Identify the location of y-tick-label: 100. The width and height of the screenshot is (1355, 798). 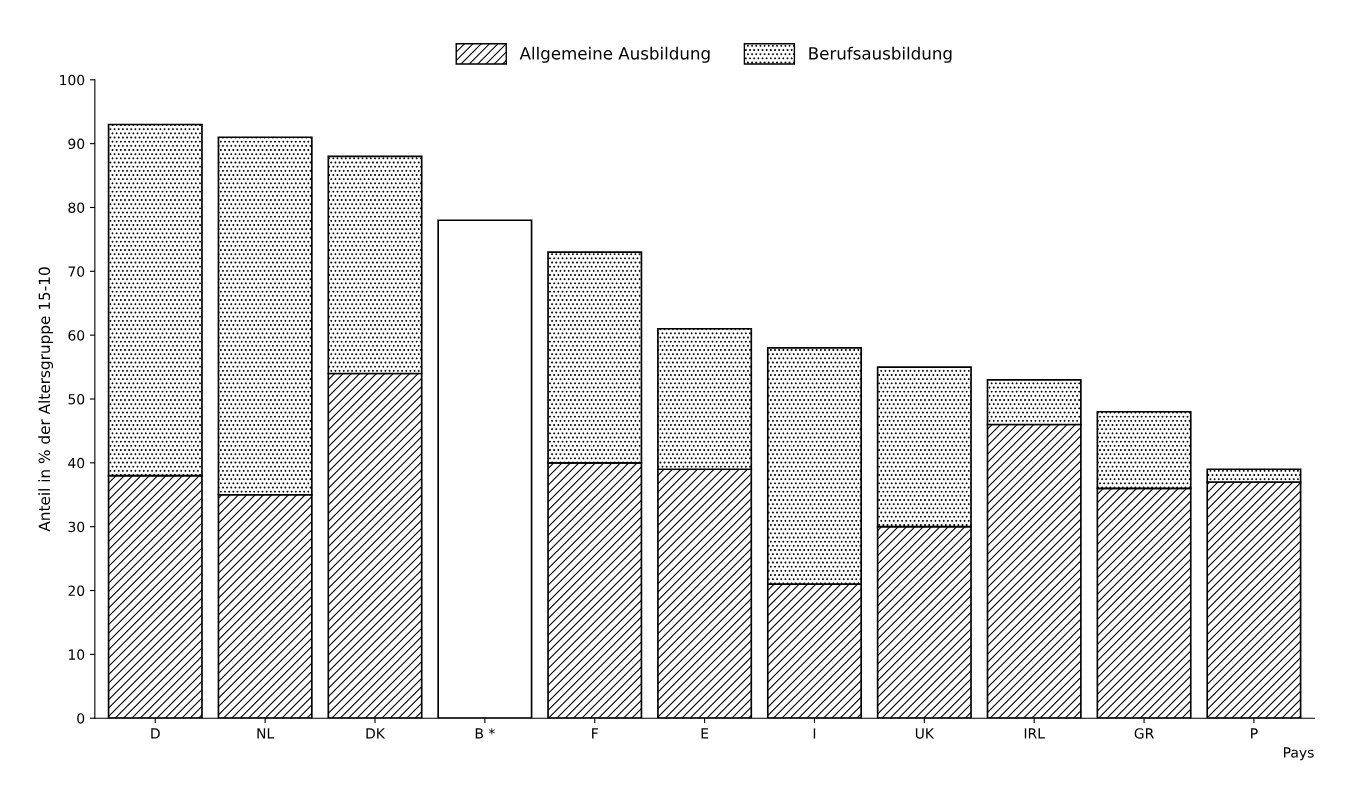
(72, 80).